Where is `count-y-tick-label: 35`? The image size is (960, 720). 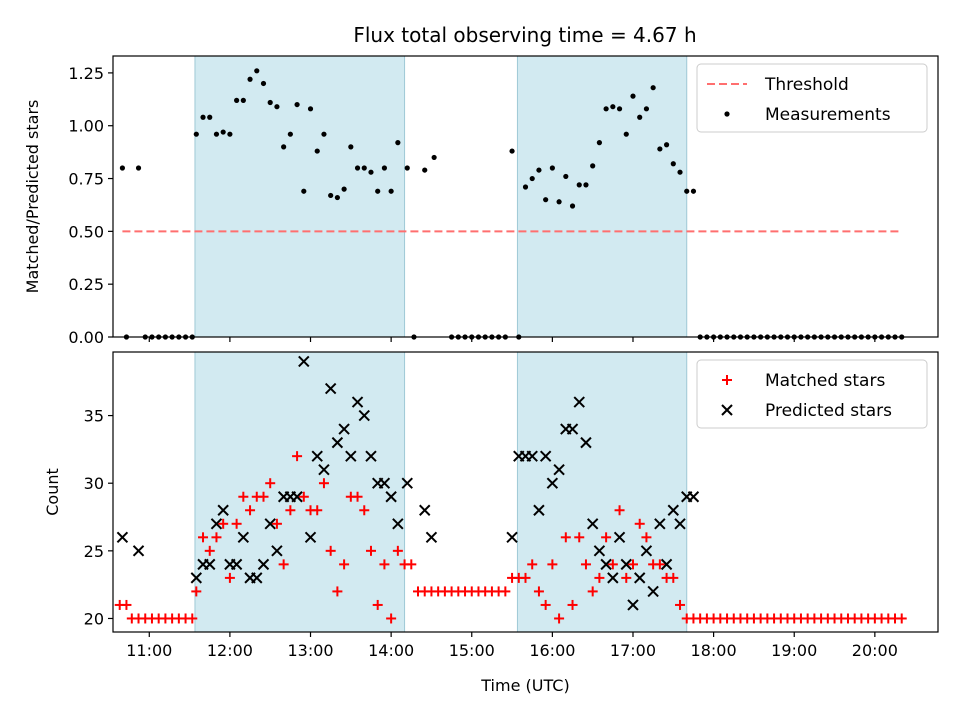
count-y-tick-label: 35 is located at coordinates (94, 416).